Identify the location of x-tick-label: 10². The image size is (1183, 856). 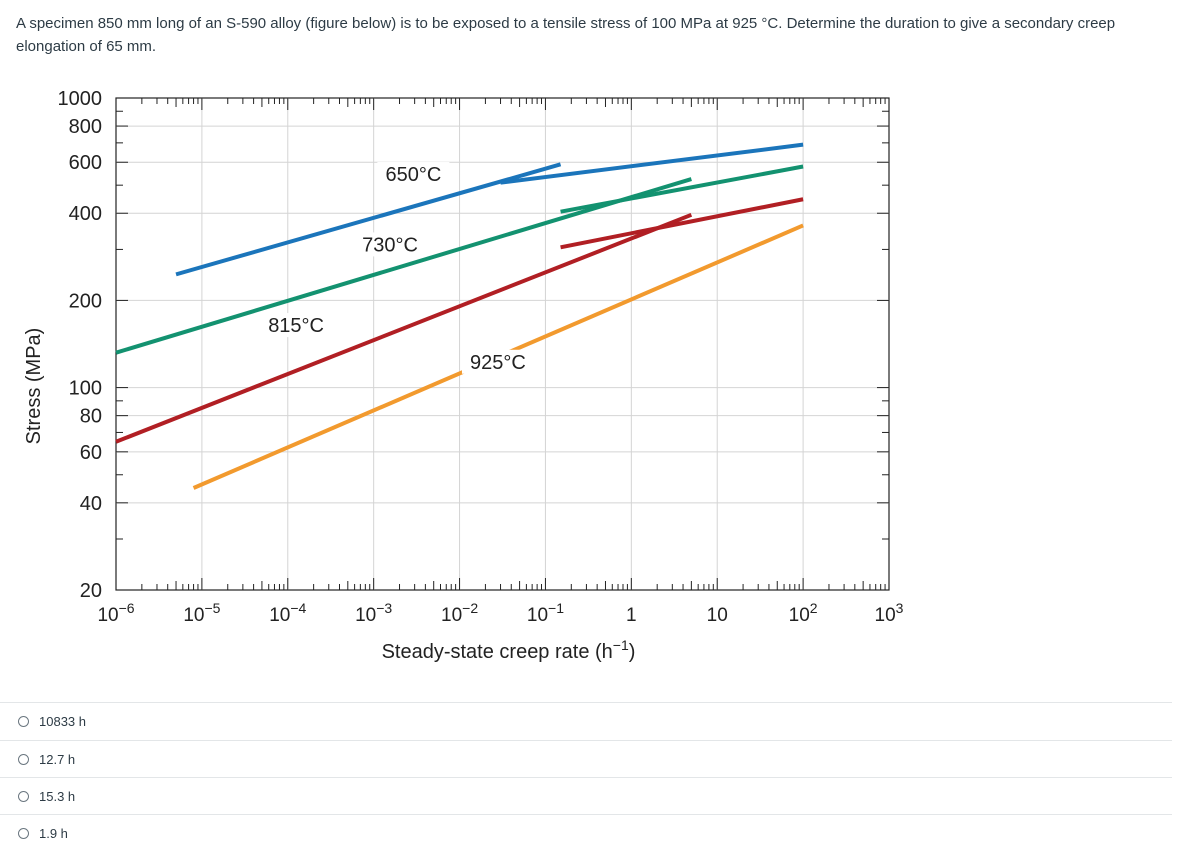
(803, 613).